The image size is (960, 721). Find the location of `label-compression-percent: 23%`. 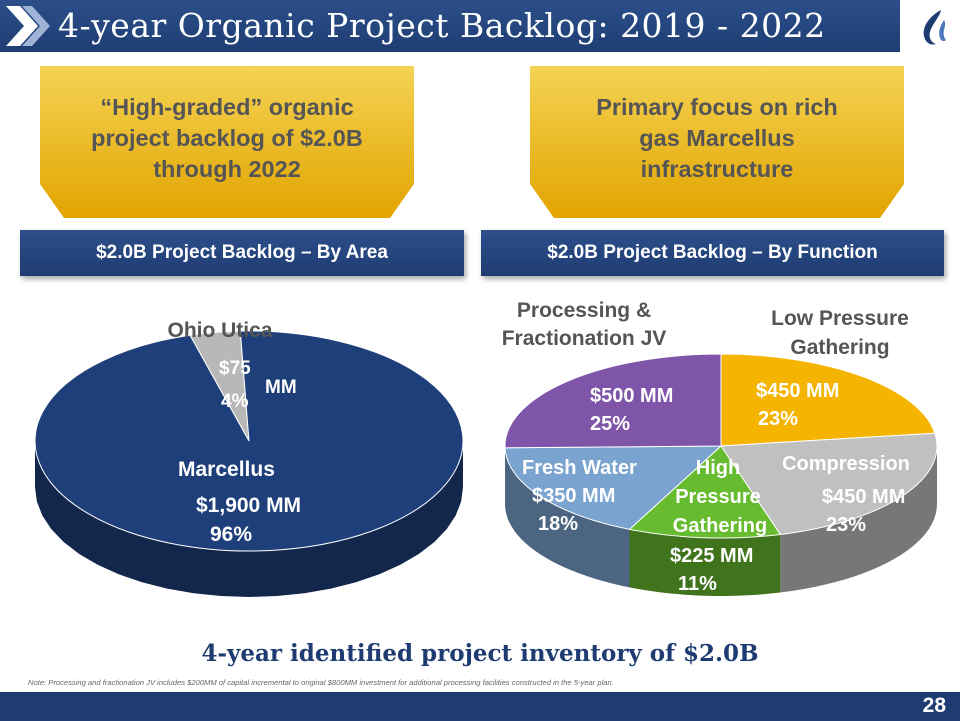

label-compression-percent: 23% is located at coordinates (846, 525).